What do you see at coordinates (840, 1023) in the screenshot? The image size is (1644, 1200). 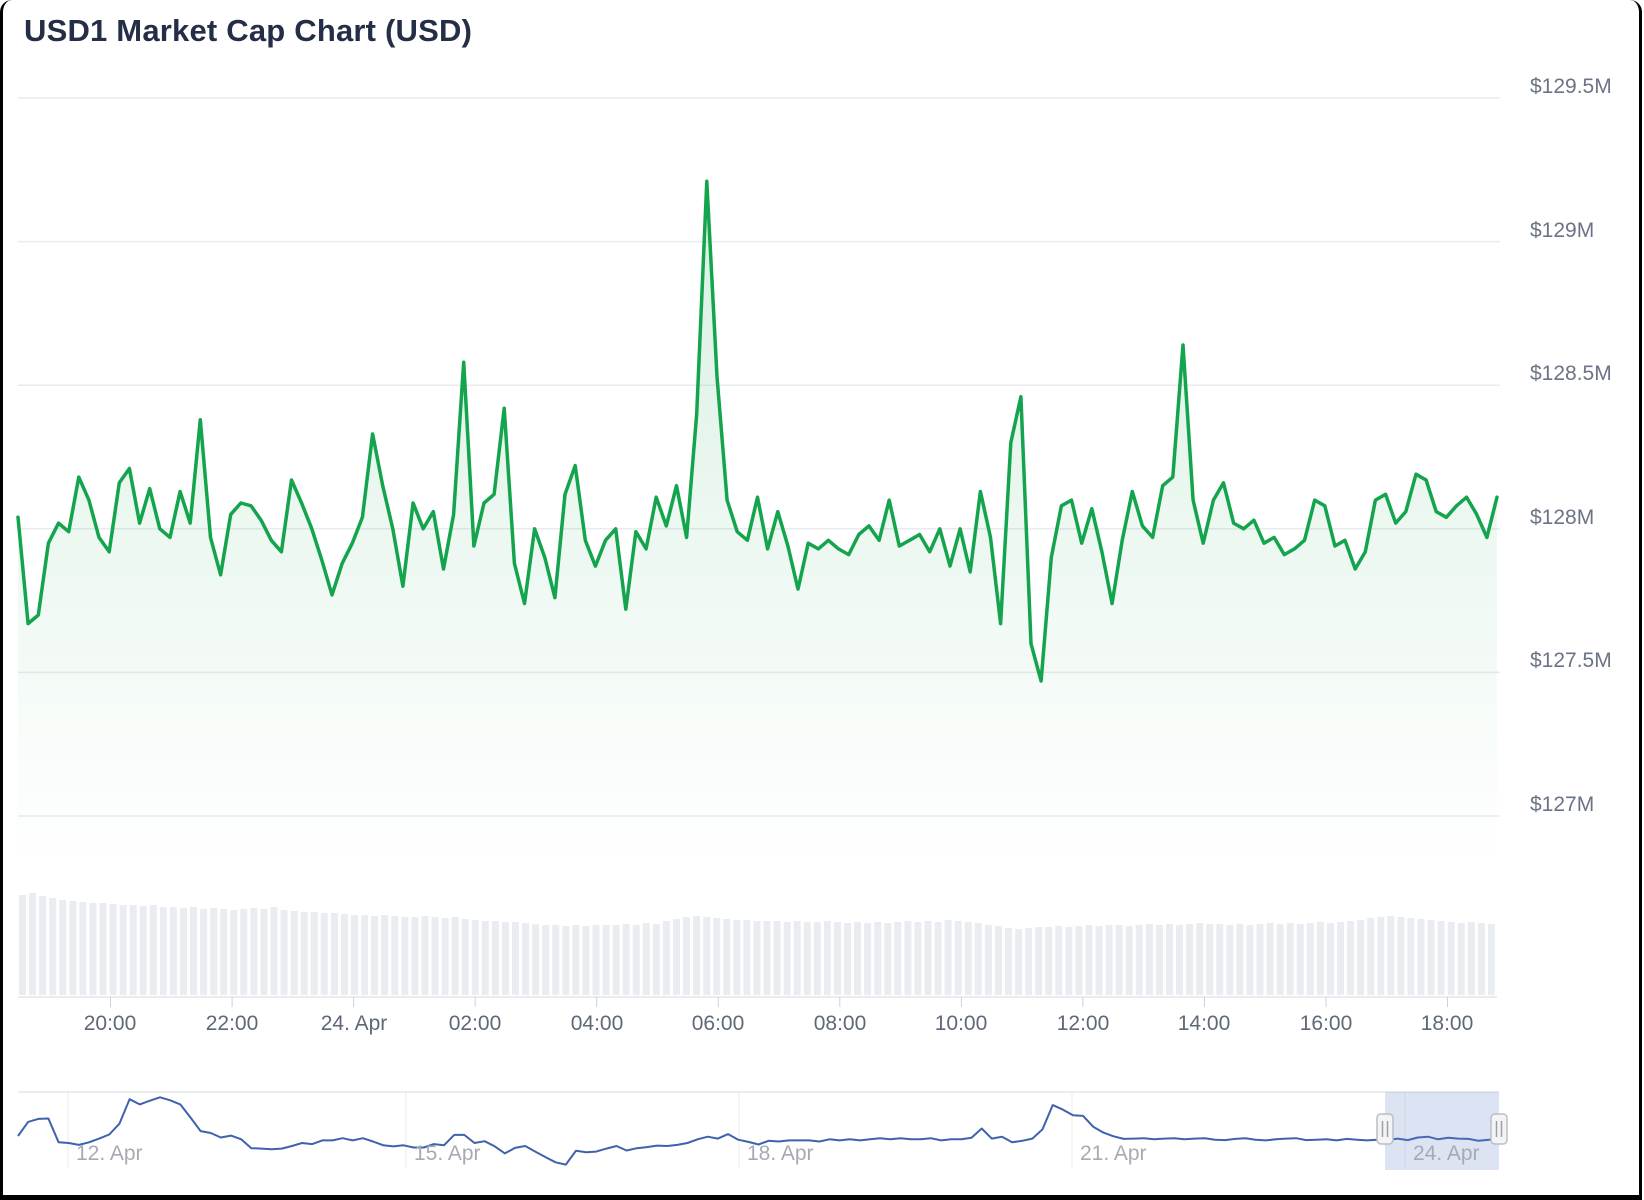 I see `x-axis-label: 08:00` at bounding box center [840, 1023].